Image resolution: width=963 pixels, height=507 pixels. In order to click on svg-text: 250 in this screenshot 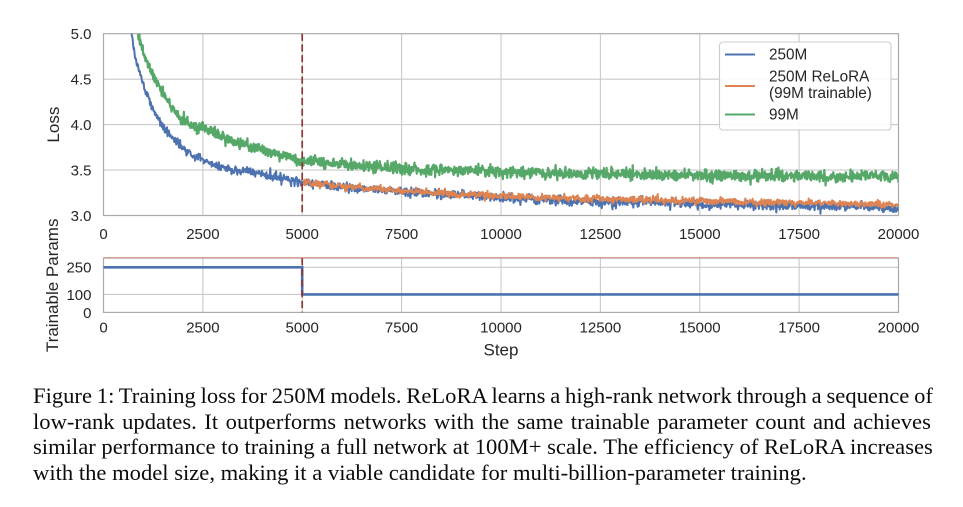, I will do `click(78, 268)`.